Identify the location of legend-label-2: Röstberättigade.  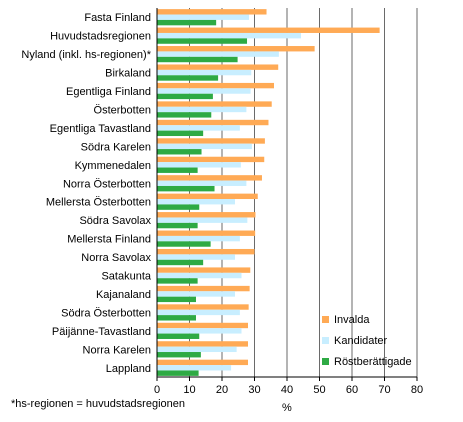
(373, 362).